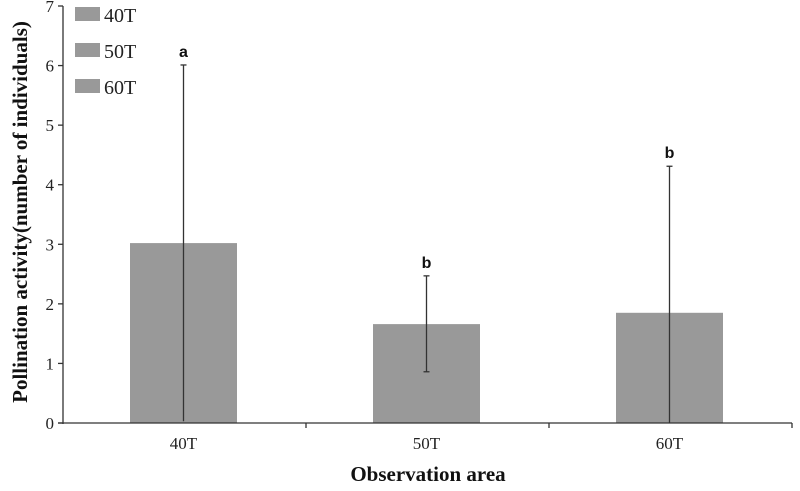 Image resolution: width=800 pixels, height=491 pixels. I want to click on legend-label: 40T, so click(120, 16).